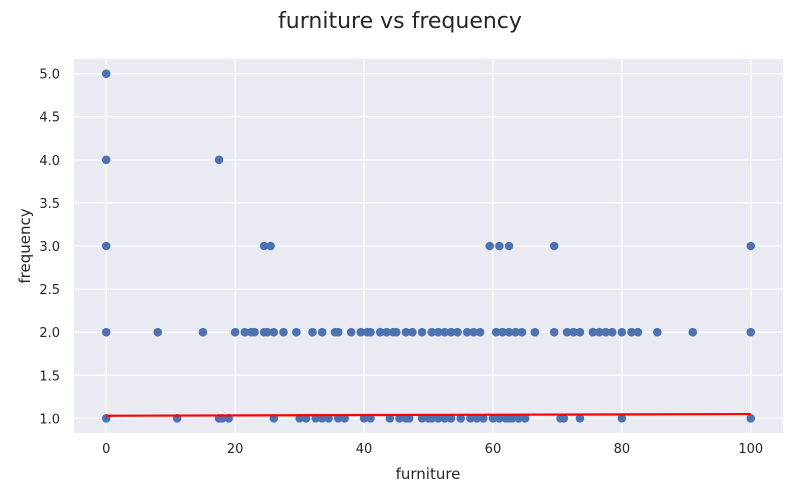  I want to click on x-tick-label: 80, so click(622, 449).